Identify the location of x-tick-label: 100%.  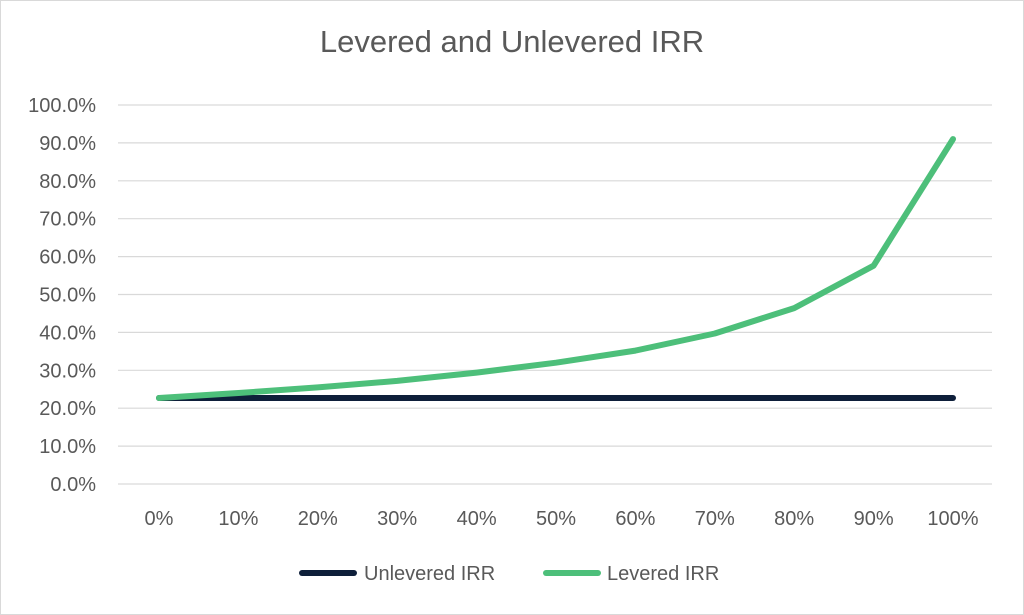
(952, 519).